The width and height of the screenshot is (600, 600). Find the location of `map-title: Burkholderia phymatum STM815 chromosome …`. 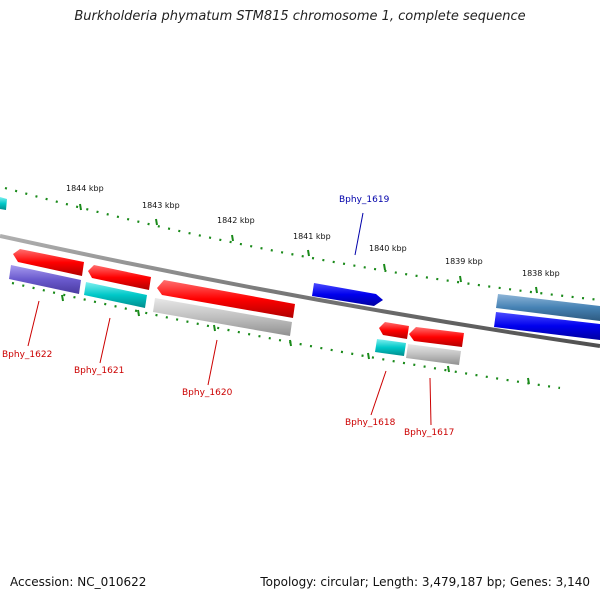

map-title: Burkholderia phymatum STM815 chromosome … is located at coordinates (300, 16).